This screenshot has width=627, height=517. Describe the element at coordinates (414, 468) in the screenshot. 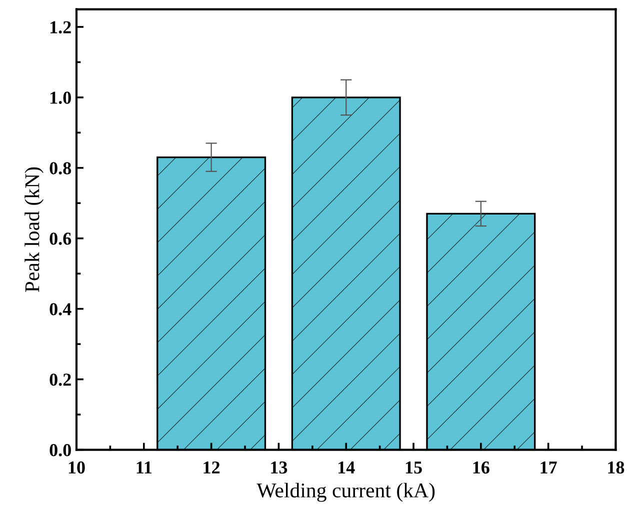

I see `x-tick-label: 15` at that location.